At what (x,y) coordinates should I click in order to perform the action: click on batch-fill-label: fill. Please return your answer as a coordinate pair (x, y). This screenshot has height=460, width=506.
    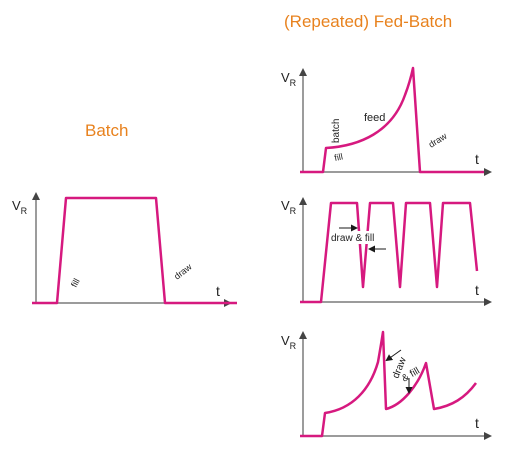
    Looking at the image, I should click on (75, 283).